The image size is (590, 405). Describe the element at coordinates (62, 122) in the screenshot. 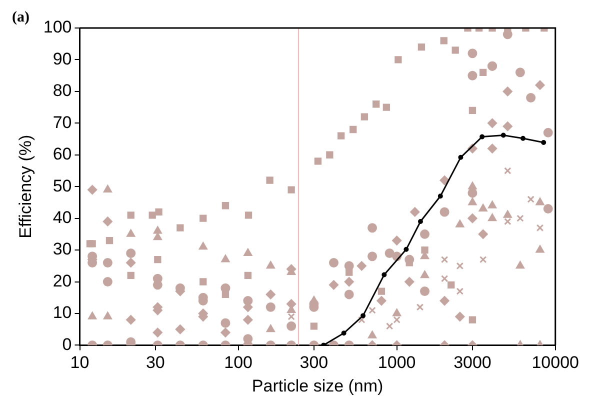

I see `y-tick-label: 70` at that location.